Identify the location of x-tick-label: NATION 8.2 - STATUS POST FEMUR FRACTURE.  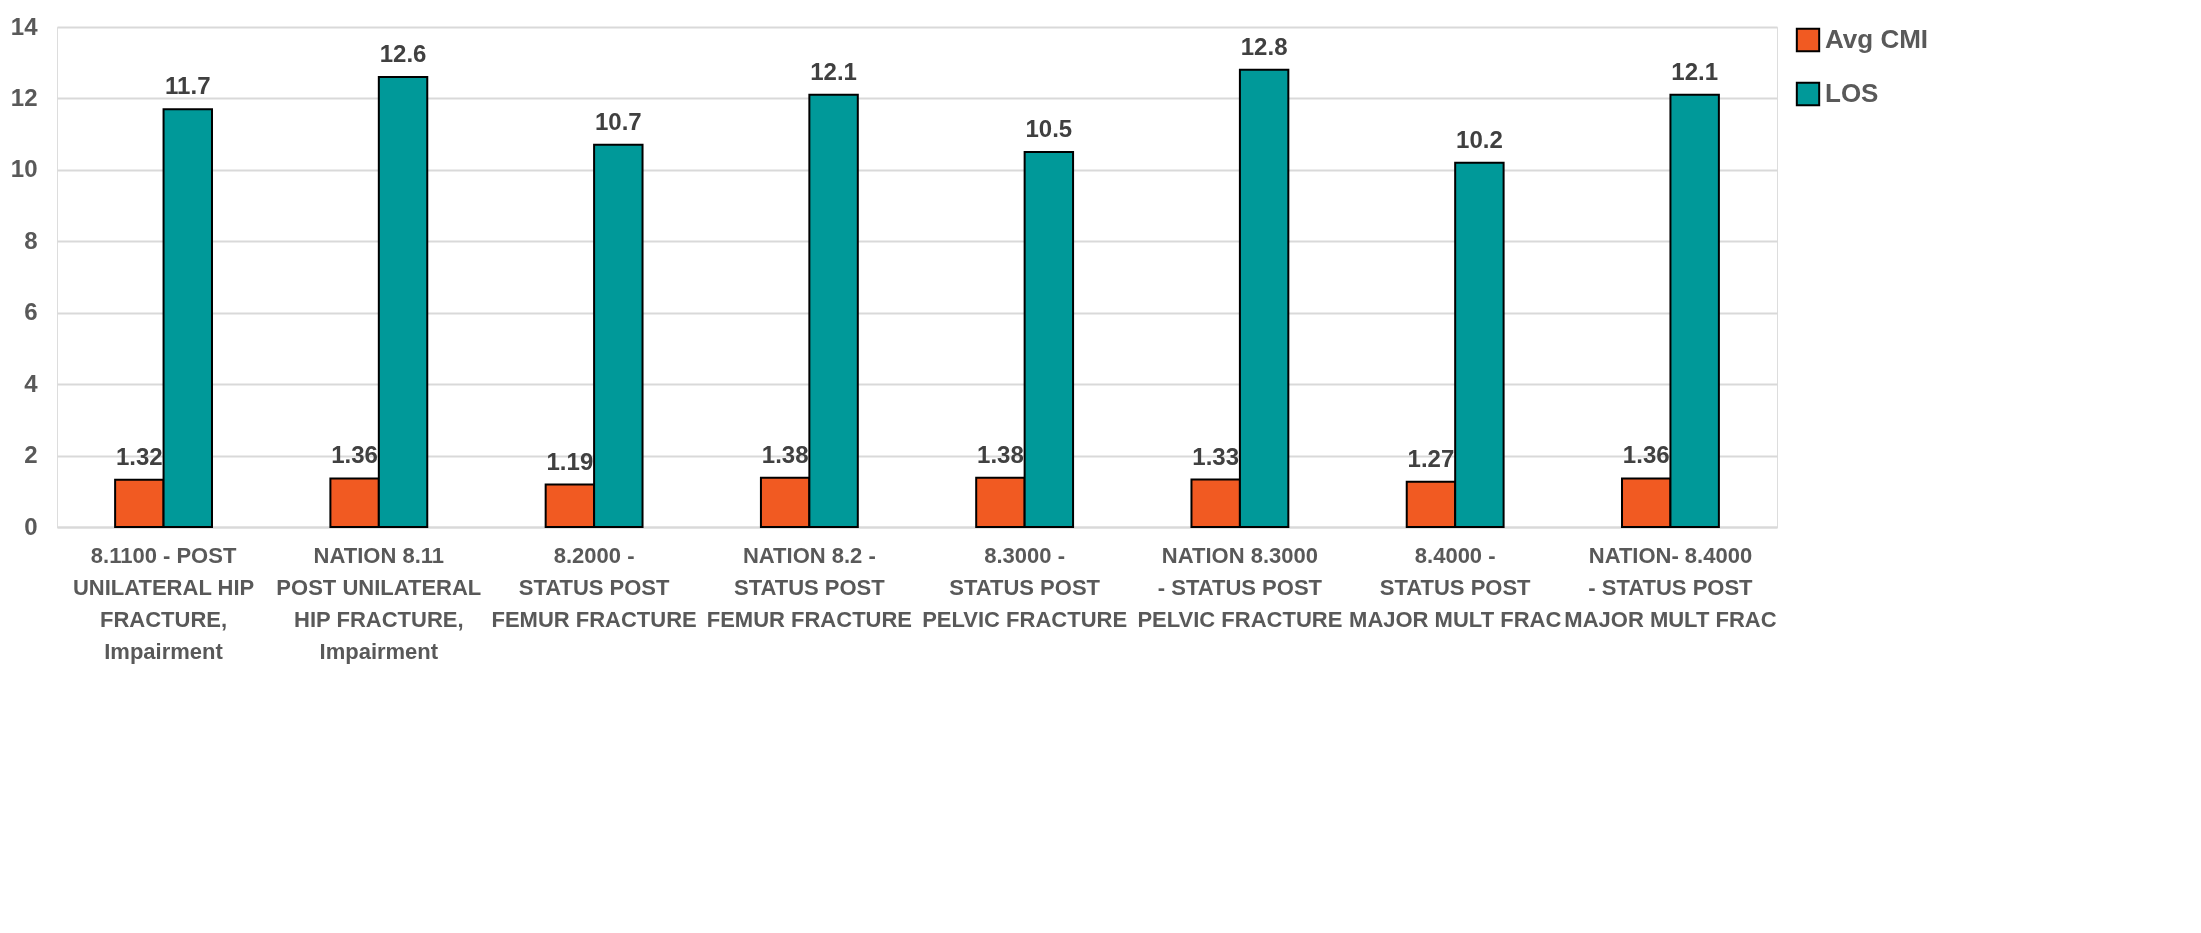
(809, 587).